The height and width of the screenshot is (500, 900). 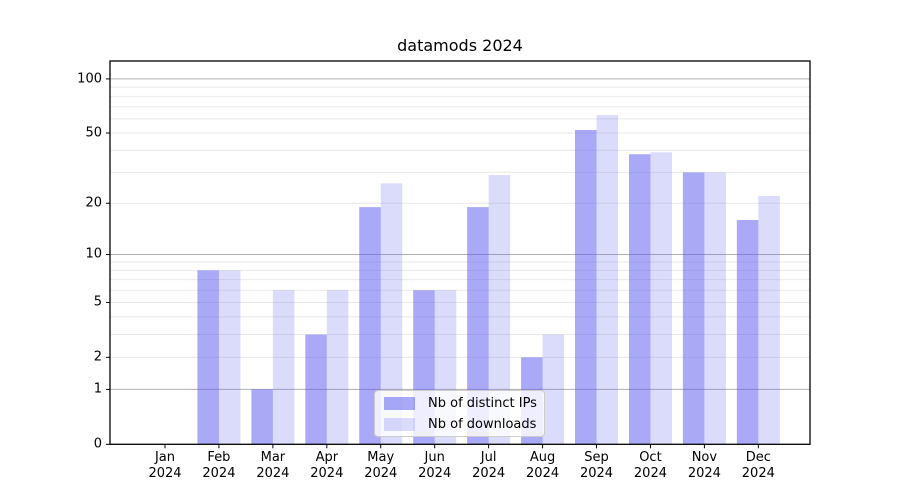 I want to click on bar-ips-may, so click(x=370, y=326).